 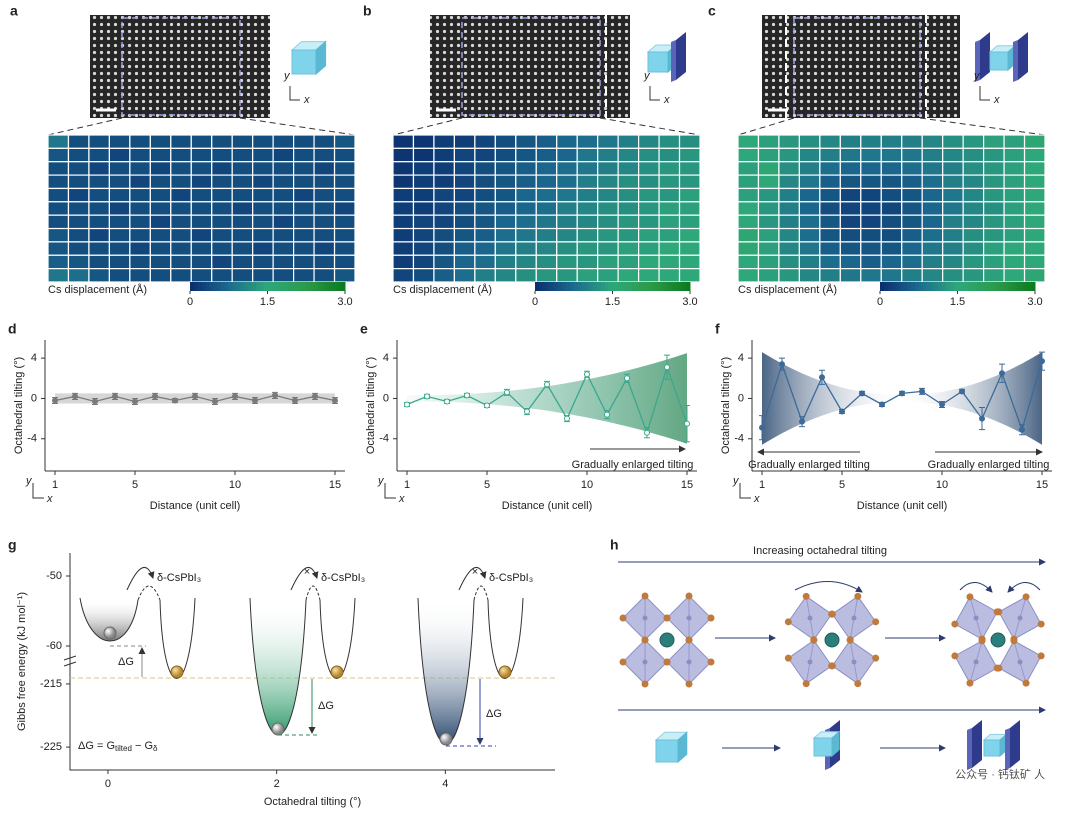 I want to click on y-axis-label: Octahedral tilting (°), so click(x=726, y=405).